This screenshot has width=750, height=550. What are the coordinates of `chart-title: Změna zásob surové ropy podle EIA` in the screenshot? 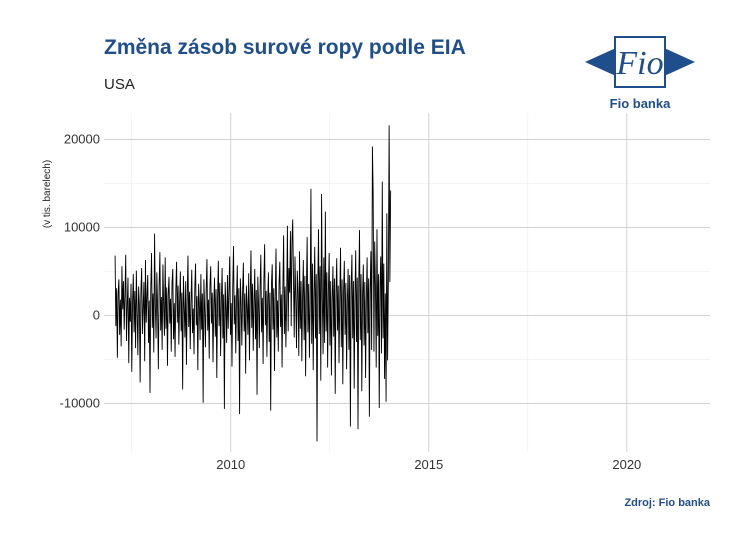 It's located at (285, 47).